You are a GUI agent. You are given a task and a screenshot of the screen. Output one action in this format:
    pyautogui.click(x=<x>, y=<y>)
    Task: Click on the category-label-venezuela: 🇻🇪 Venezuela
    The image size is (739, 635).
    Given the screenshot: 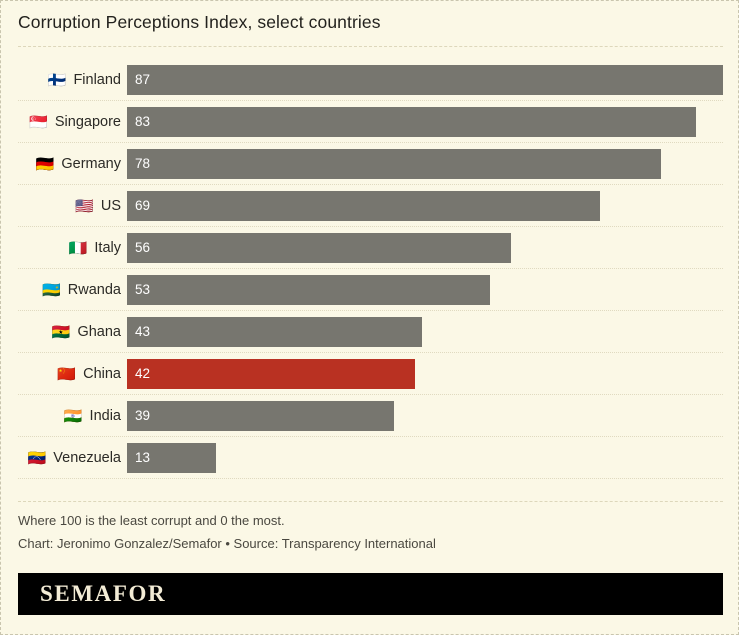 What is the action you would take?
    pyautogui.click(x=61, y=458)
    